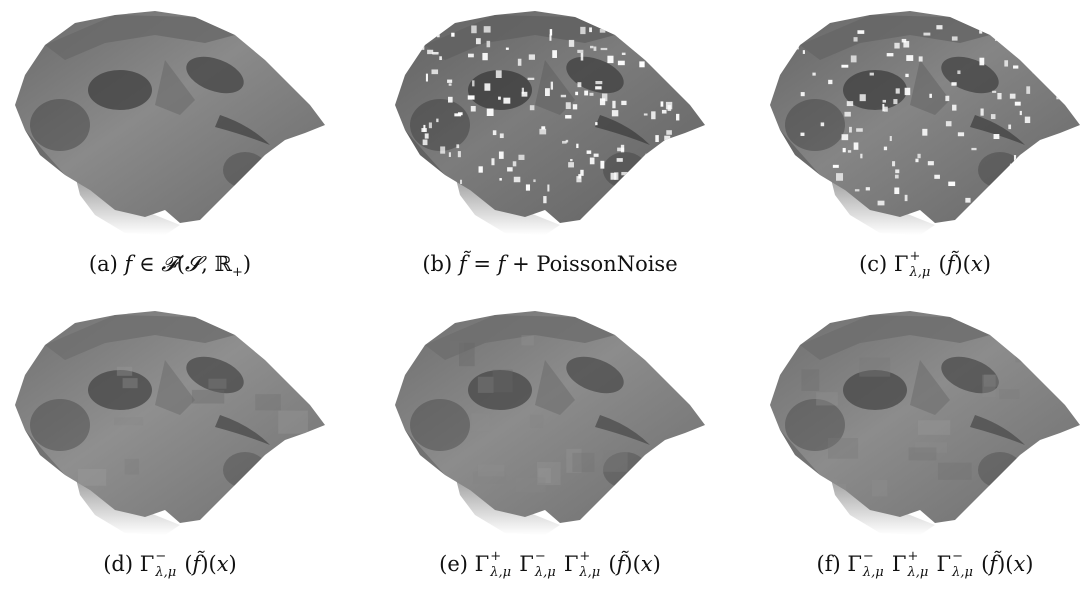  I want to click on panel-b: (b) f̃ = f + PoissonNoise, so click(550, 155).